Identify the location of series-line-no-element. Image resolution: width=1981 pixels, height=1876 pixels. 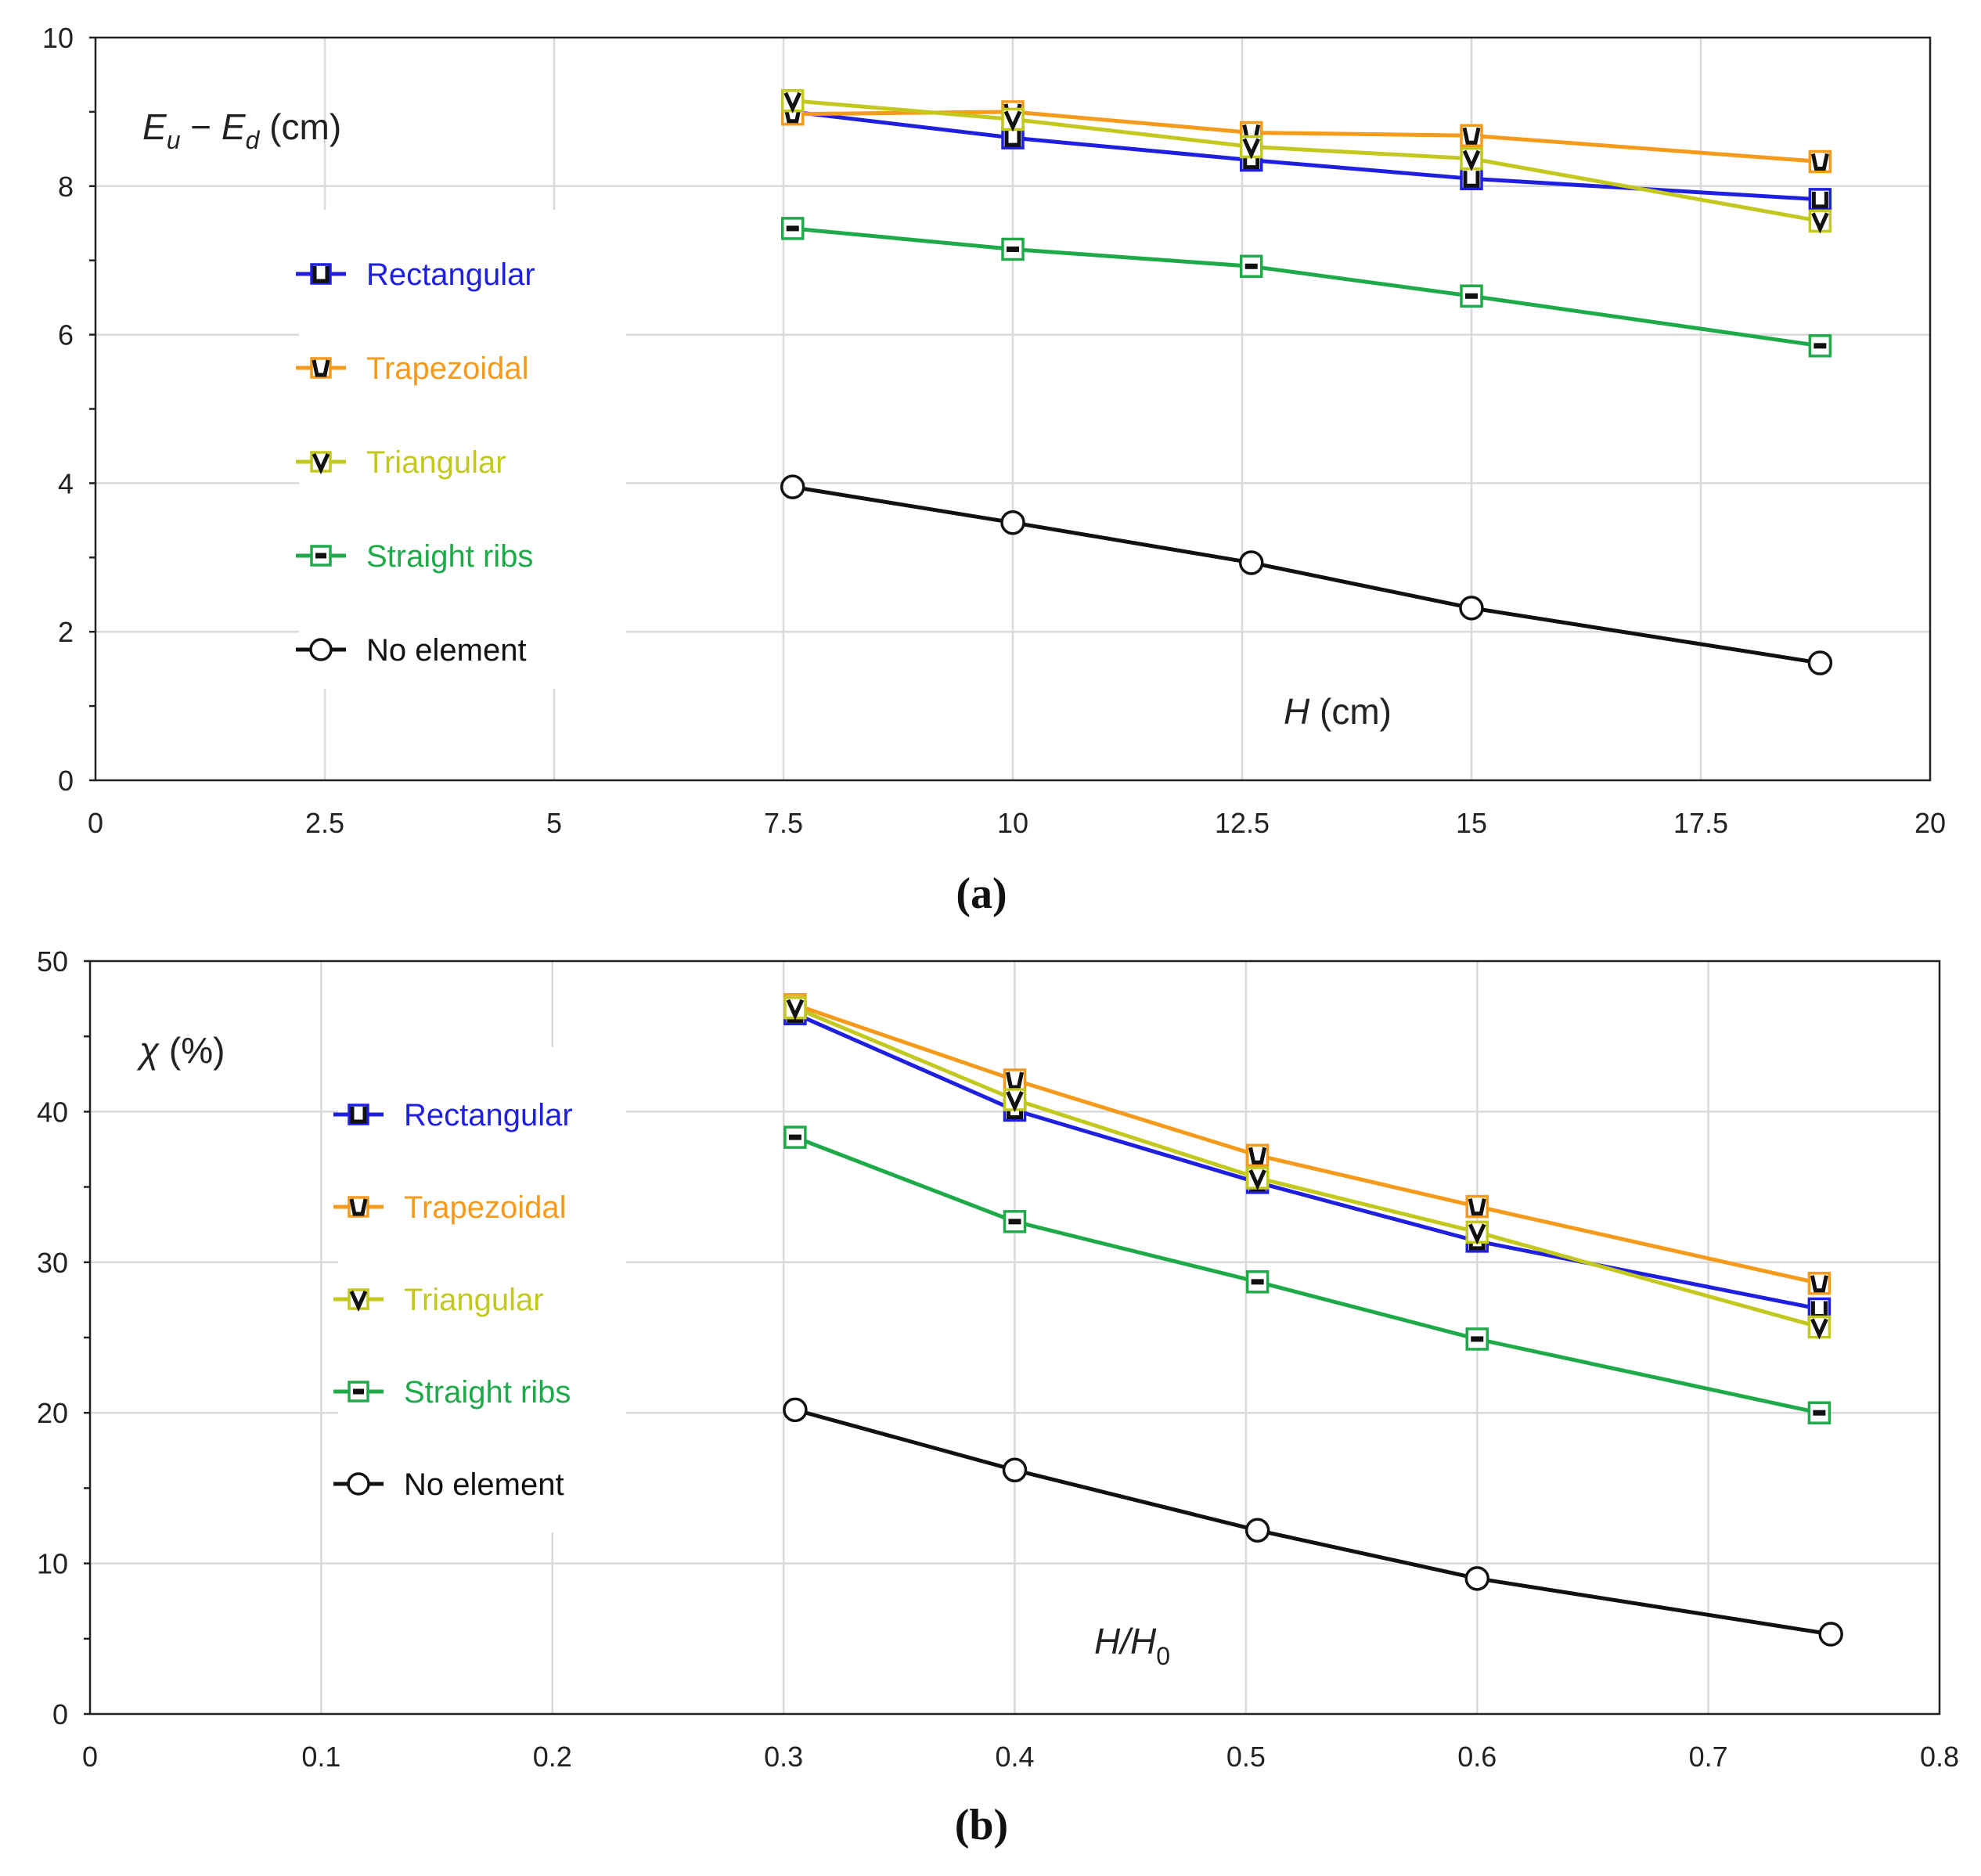
(1306, 574).